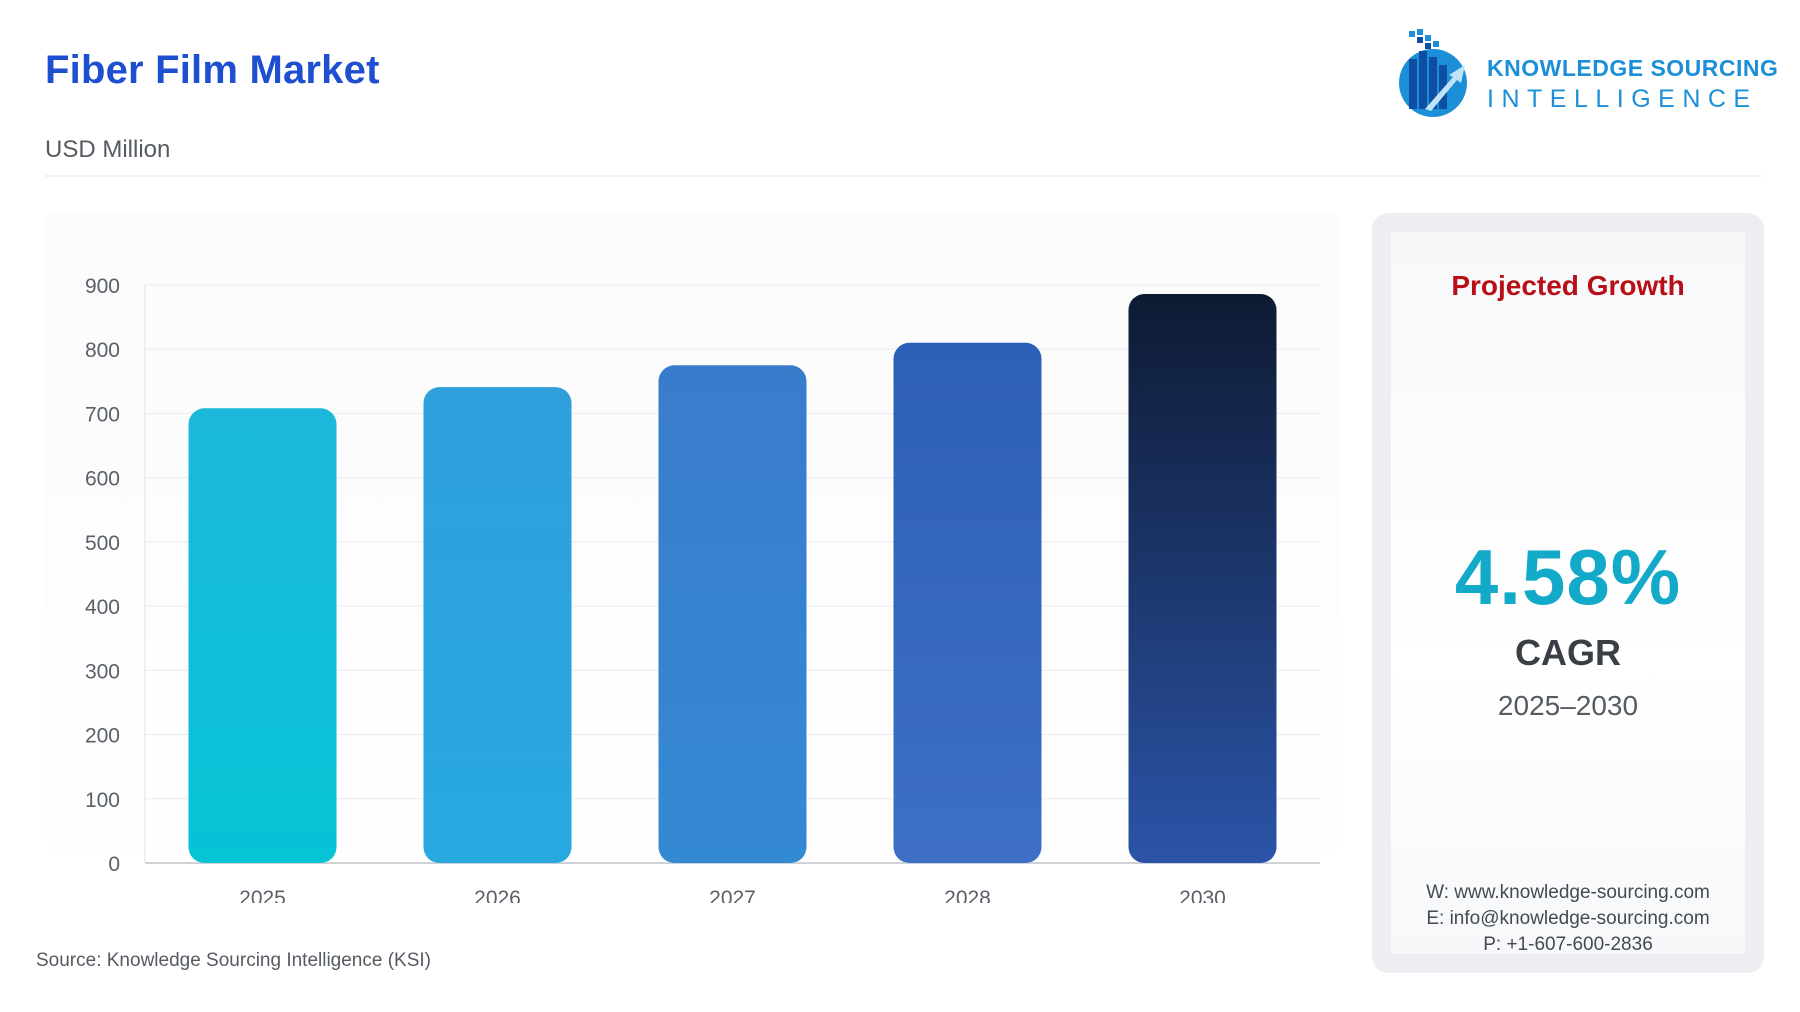  Describe the element at coordinates (1568, 652) in the screenshot. I see `cagr-label: CAGR` at that location.